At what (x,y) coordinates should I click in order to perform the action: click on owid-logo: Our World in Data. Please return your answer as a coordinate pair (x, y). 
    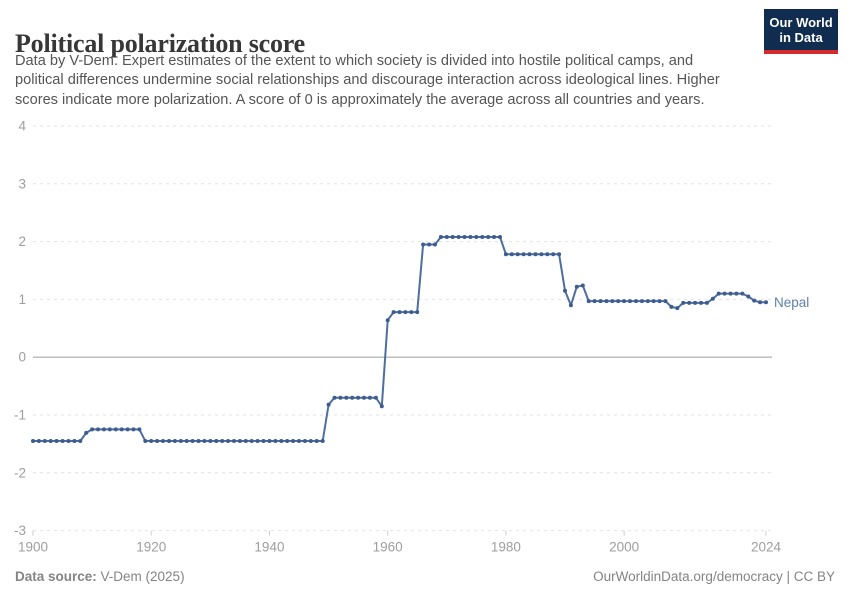
    Looking at the image, I should click on (801, 31).